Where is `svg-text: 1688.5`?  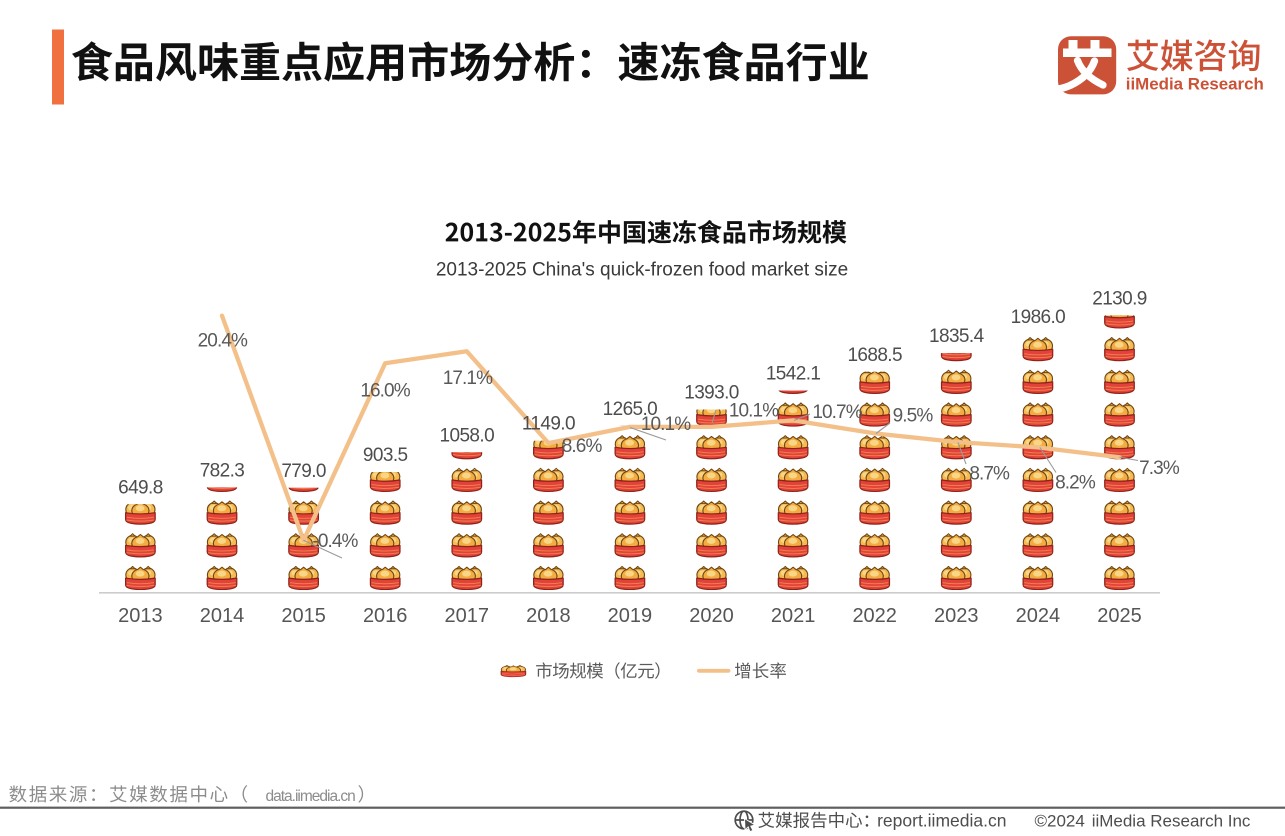
svg-text: 1688.5 is located at coordinates (874, 355).